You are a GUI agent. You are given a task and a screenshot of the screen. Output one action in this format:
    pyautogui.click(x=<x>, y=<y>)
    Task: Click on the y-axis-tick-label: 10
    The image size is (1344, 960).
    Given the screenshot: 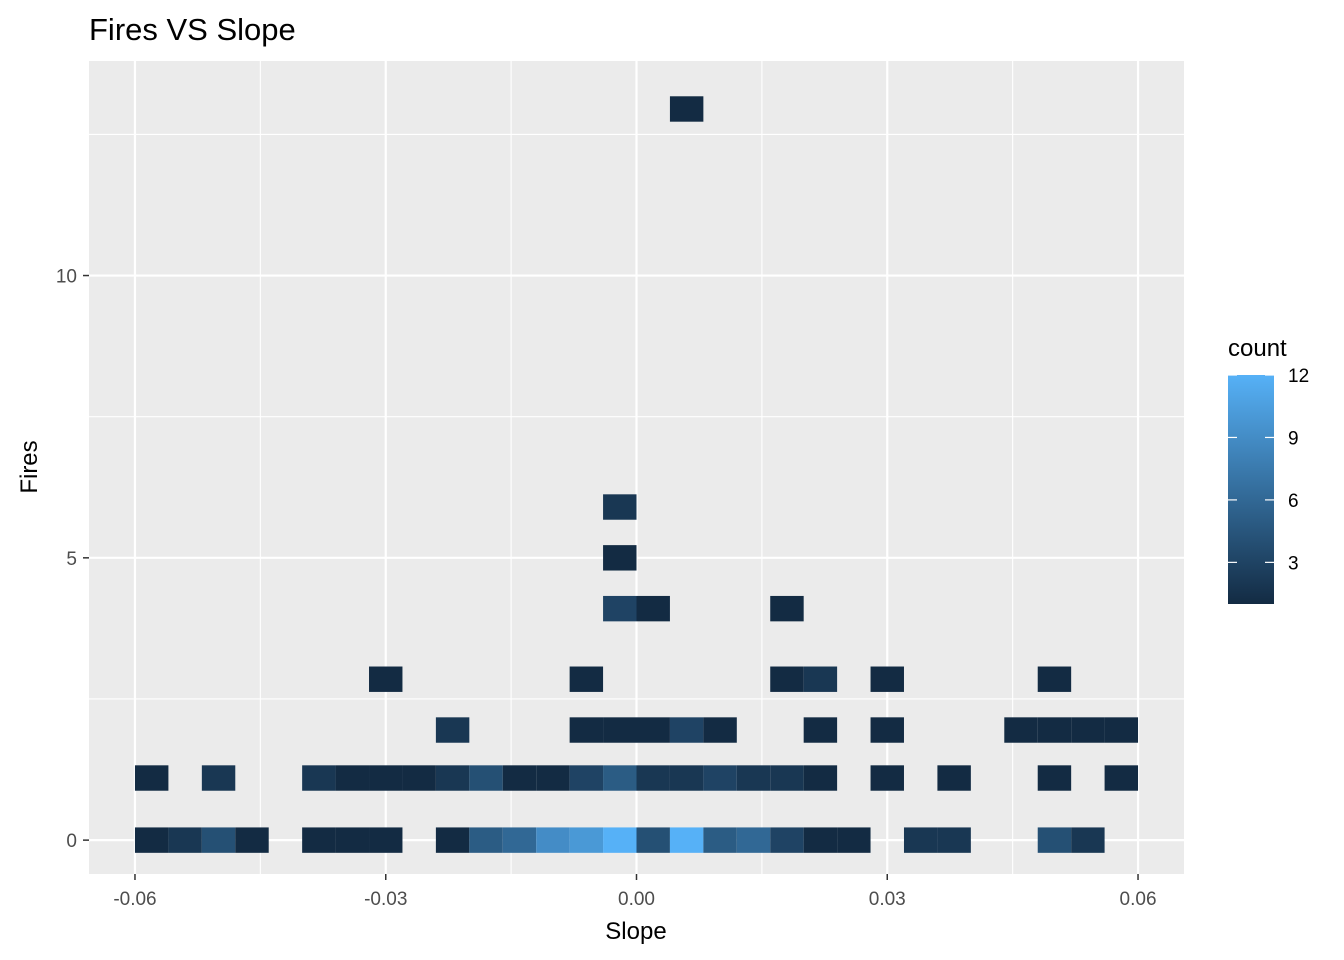 What is the action you would take?
    pyautogui.click(x=66, y=277)
    